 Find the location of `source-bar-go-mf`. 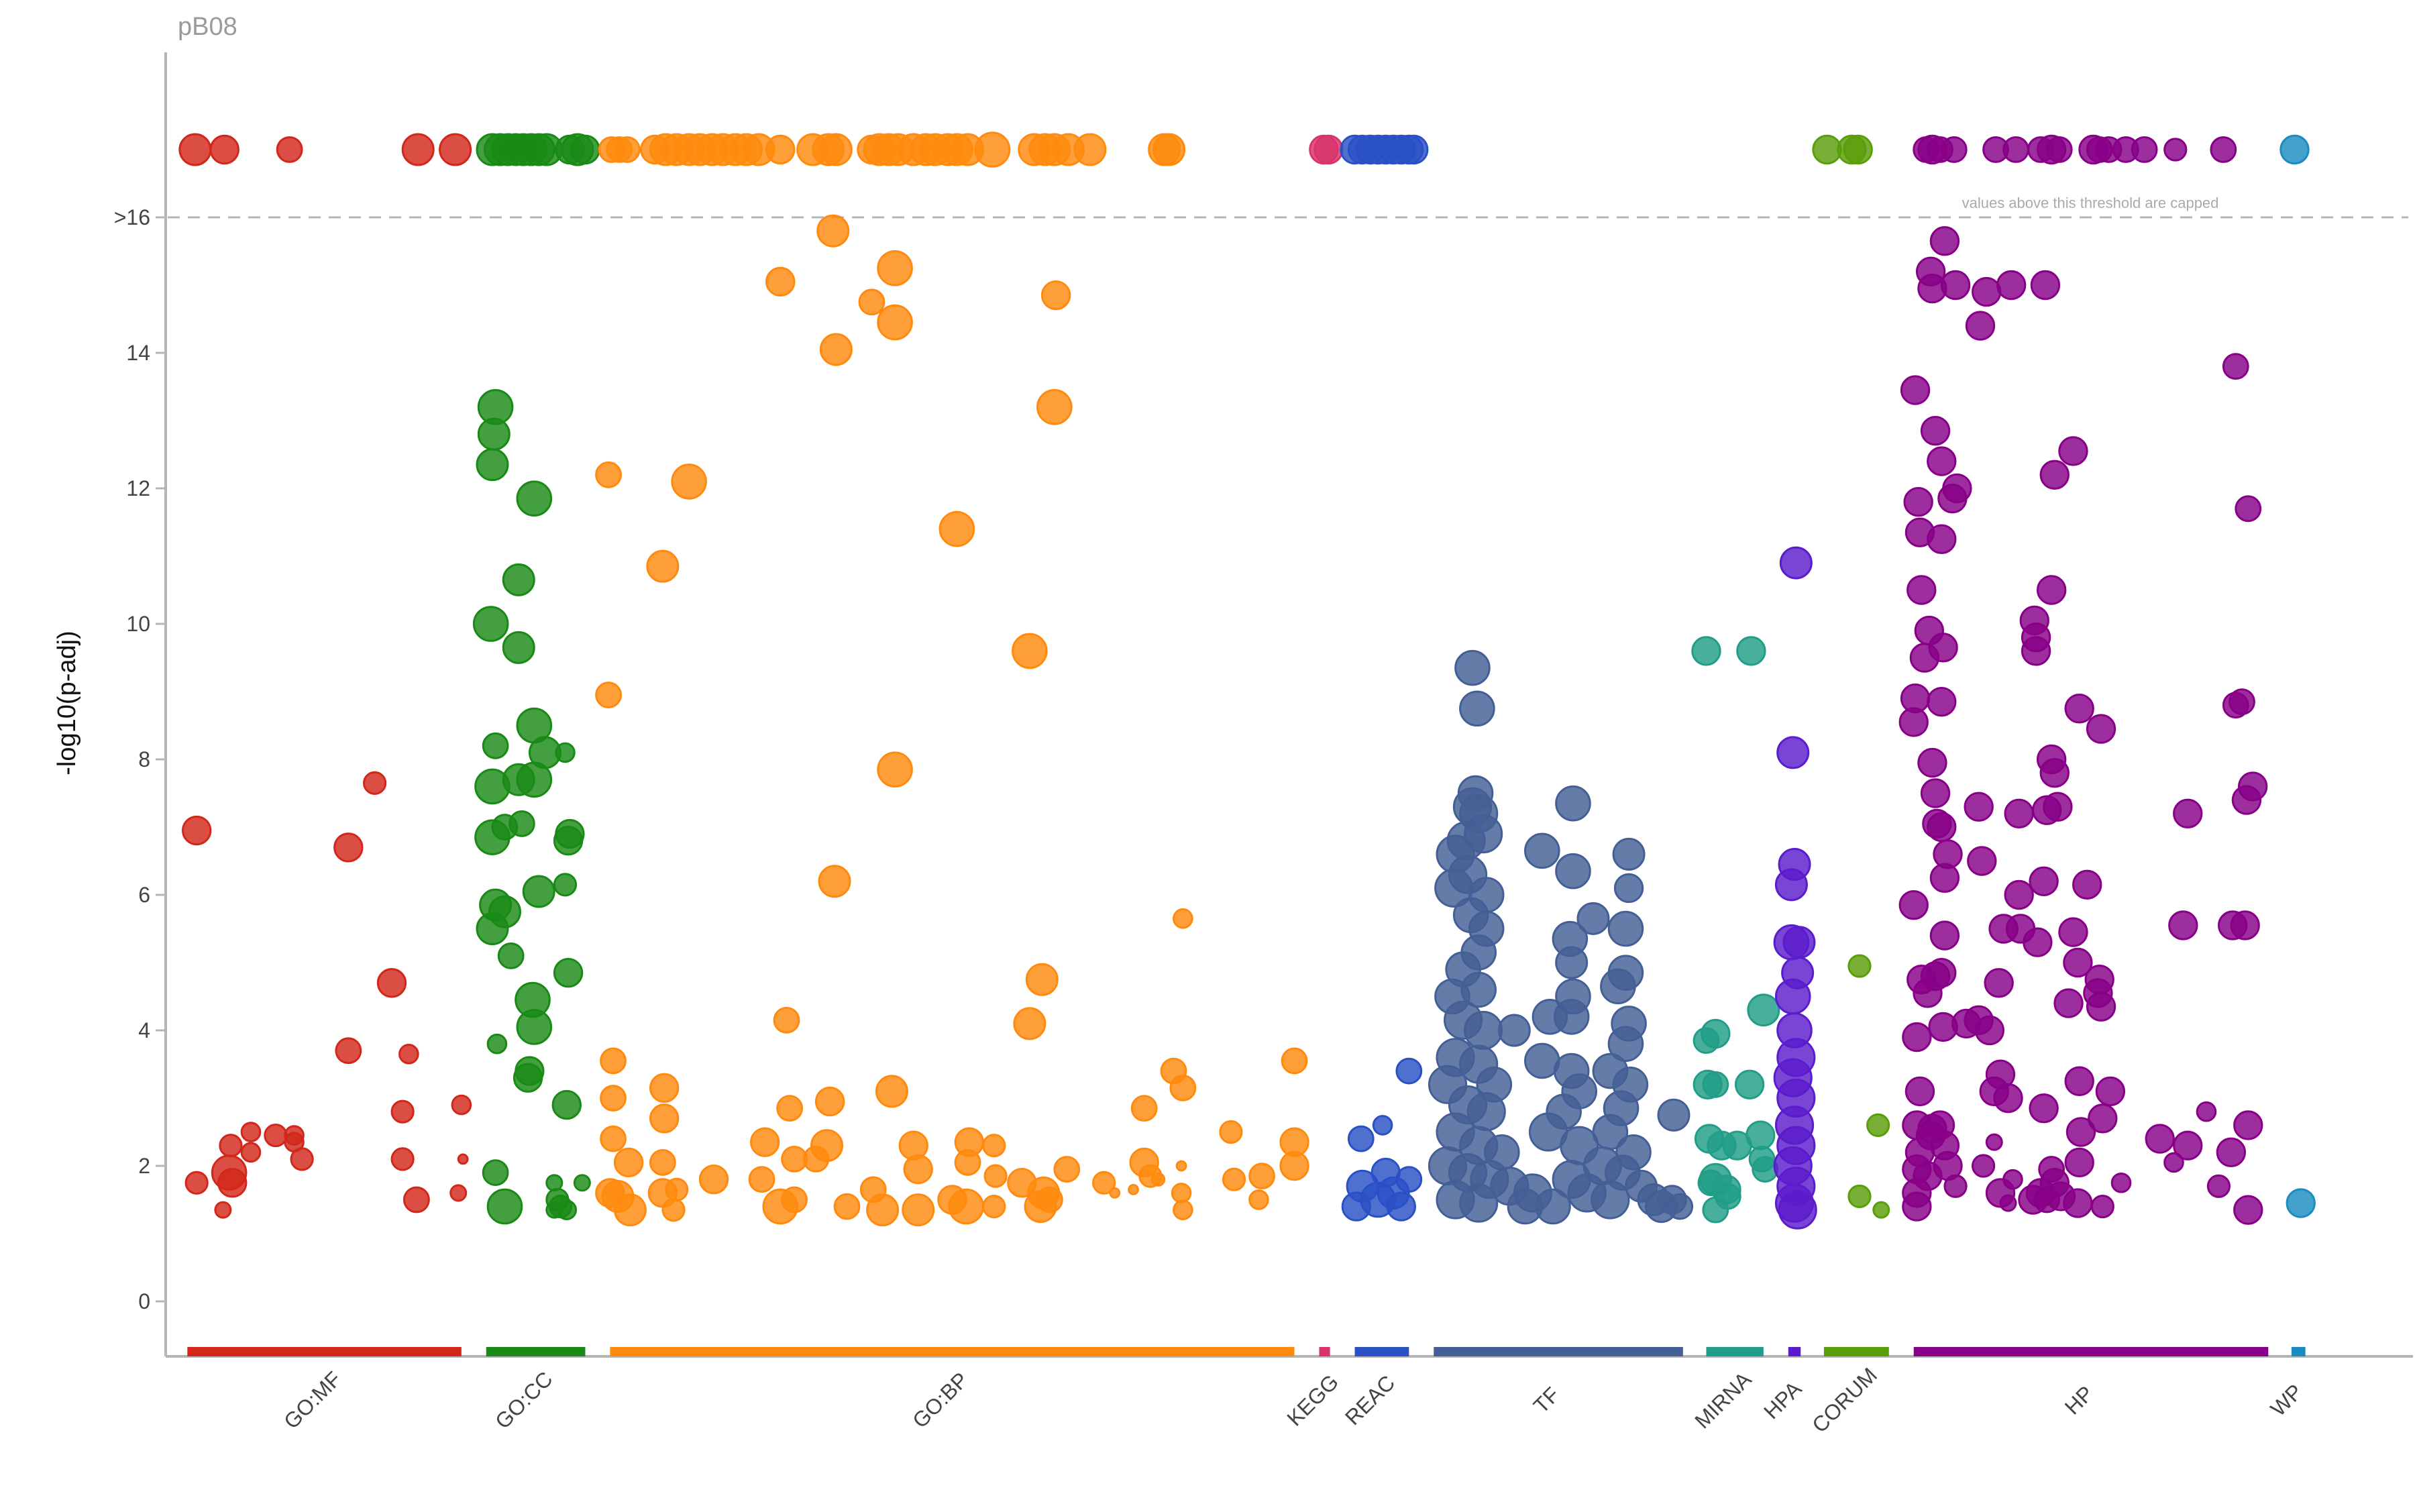

source-bar-go-mf is located at coordinates (324, 1351).